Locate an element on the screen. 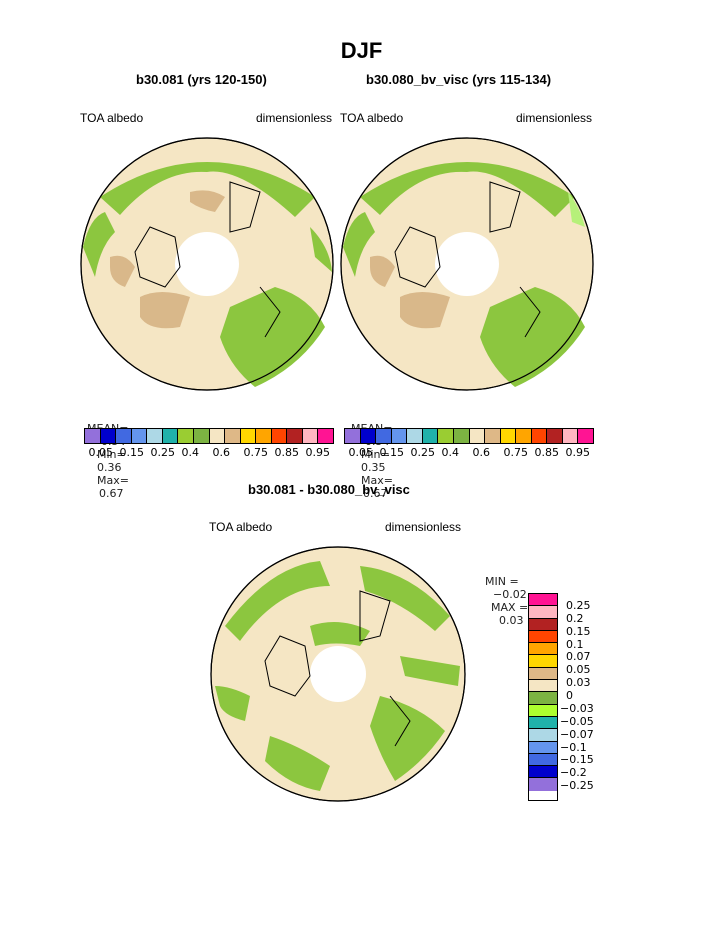 The height and width of the screenshot is (935, 723). colorbar-tick-label: −0.1 is located at coordinates (573, 747).